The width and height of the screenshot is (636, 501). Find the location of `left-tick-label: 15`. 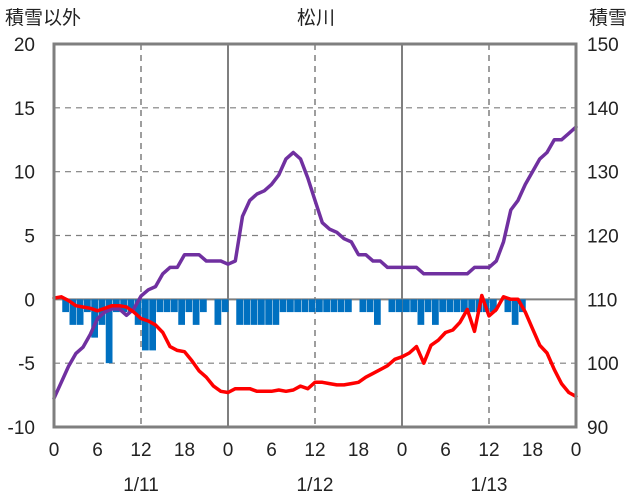

left-tick-label: 15 is located at coordinates (24, 109).